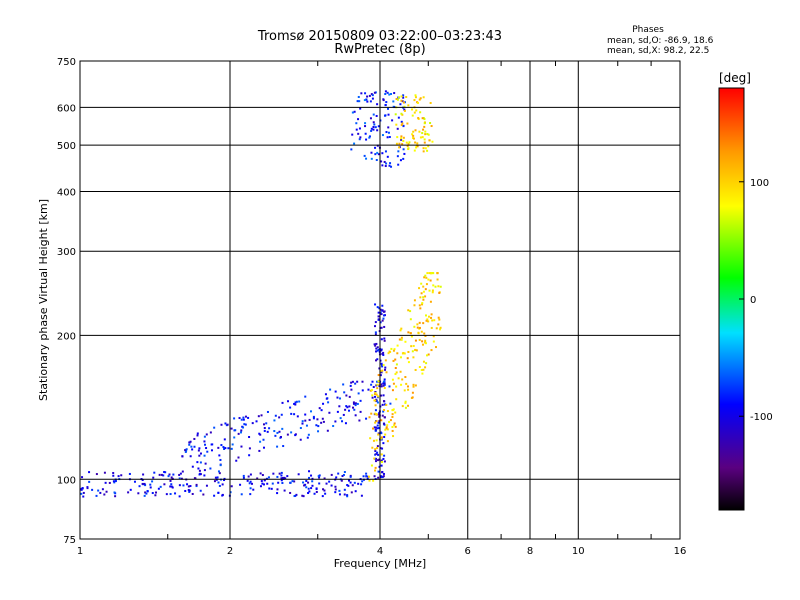 The width and height of the screenshot is (800, 600). What do you see at coordinates (66, 480) in the screenshot?
I see `y-tick-label: 100` at bounding box center [66, 480].